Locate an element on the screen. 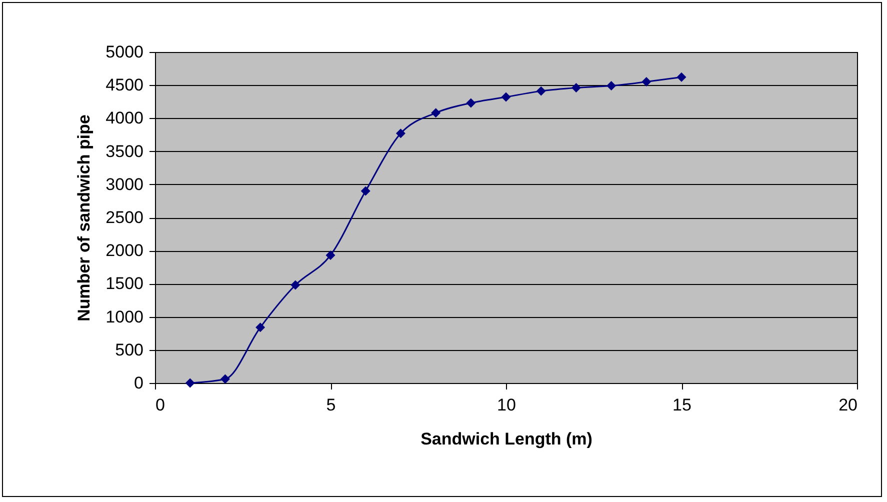  y-tick-label: 3500 is located at coordinates (125, 151).